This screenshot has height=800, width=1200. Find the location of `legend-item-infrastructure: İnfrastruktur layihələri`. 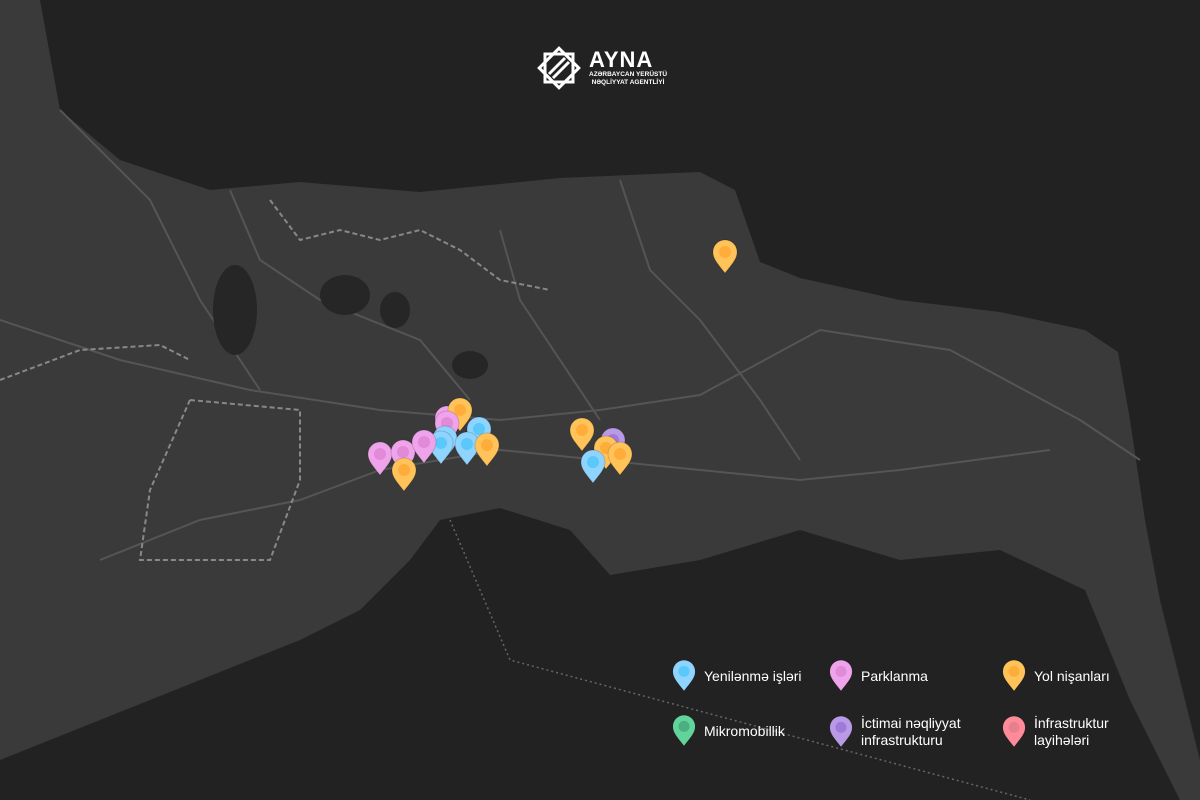

legend-item-infrastructure: İnfrastruktur layihələri is located at coordinates (1062, 732).